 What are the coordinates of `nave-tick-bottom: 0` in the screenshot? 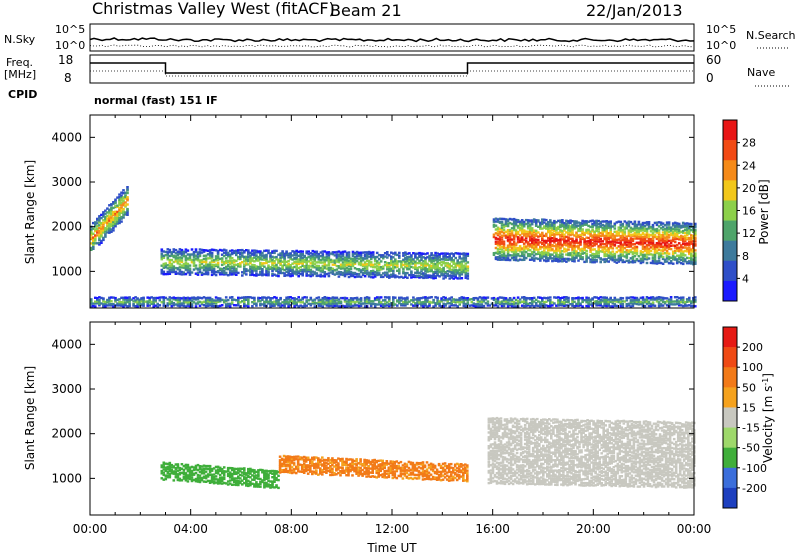 It's located at (710, 78).